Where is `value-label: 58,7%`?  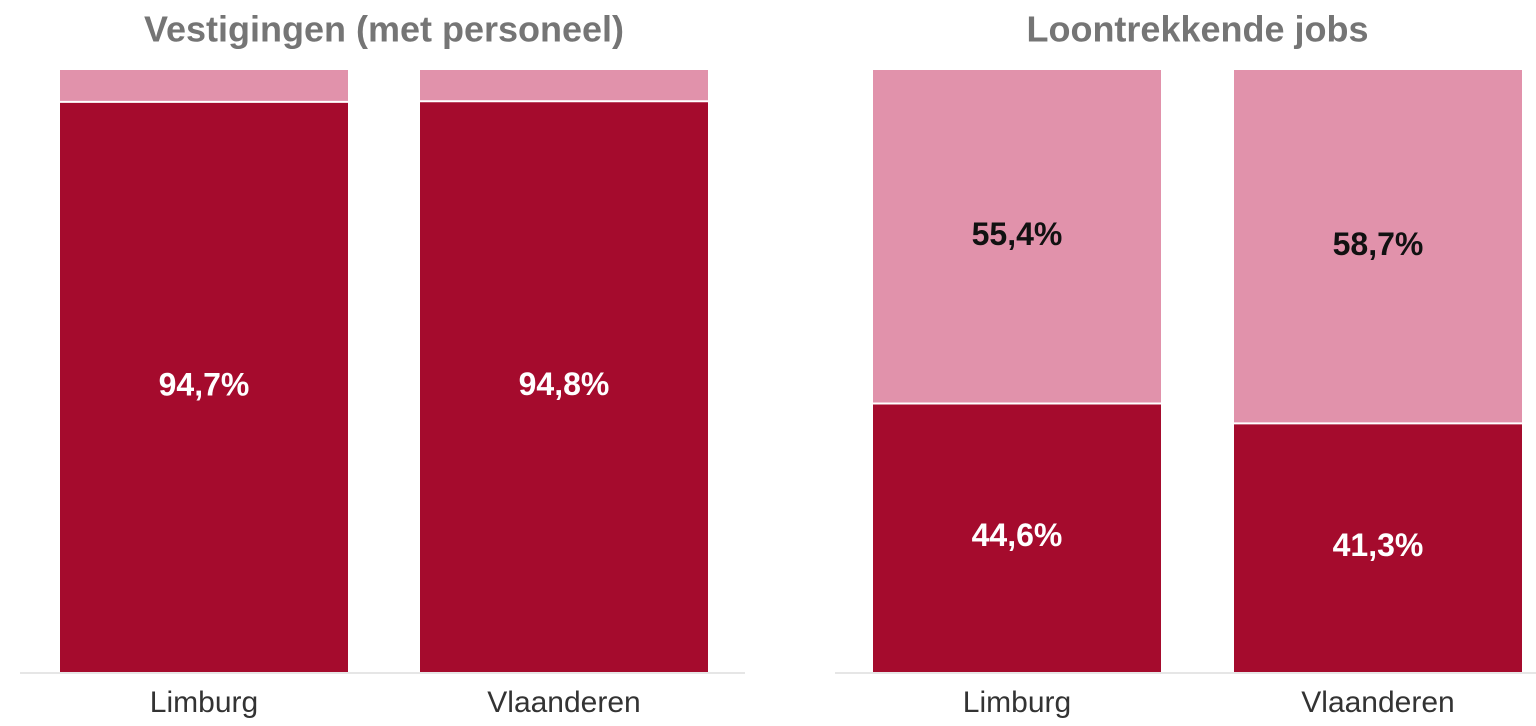 value-label: 58,7% is located at coordinates (1378, 244).